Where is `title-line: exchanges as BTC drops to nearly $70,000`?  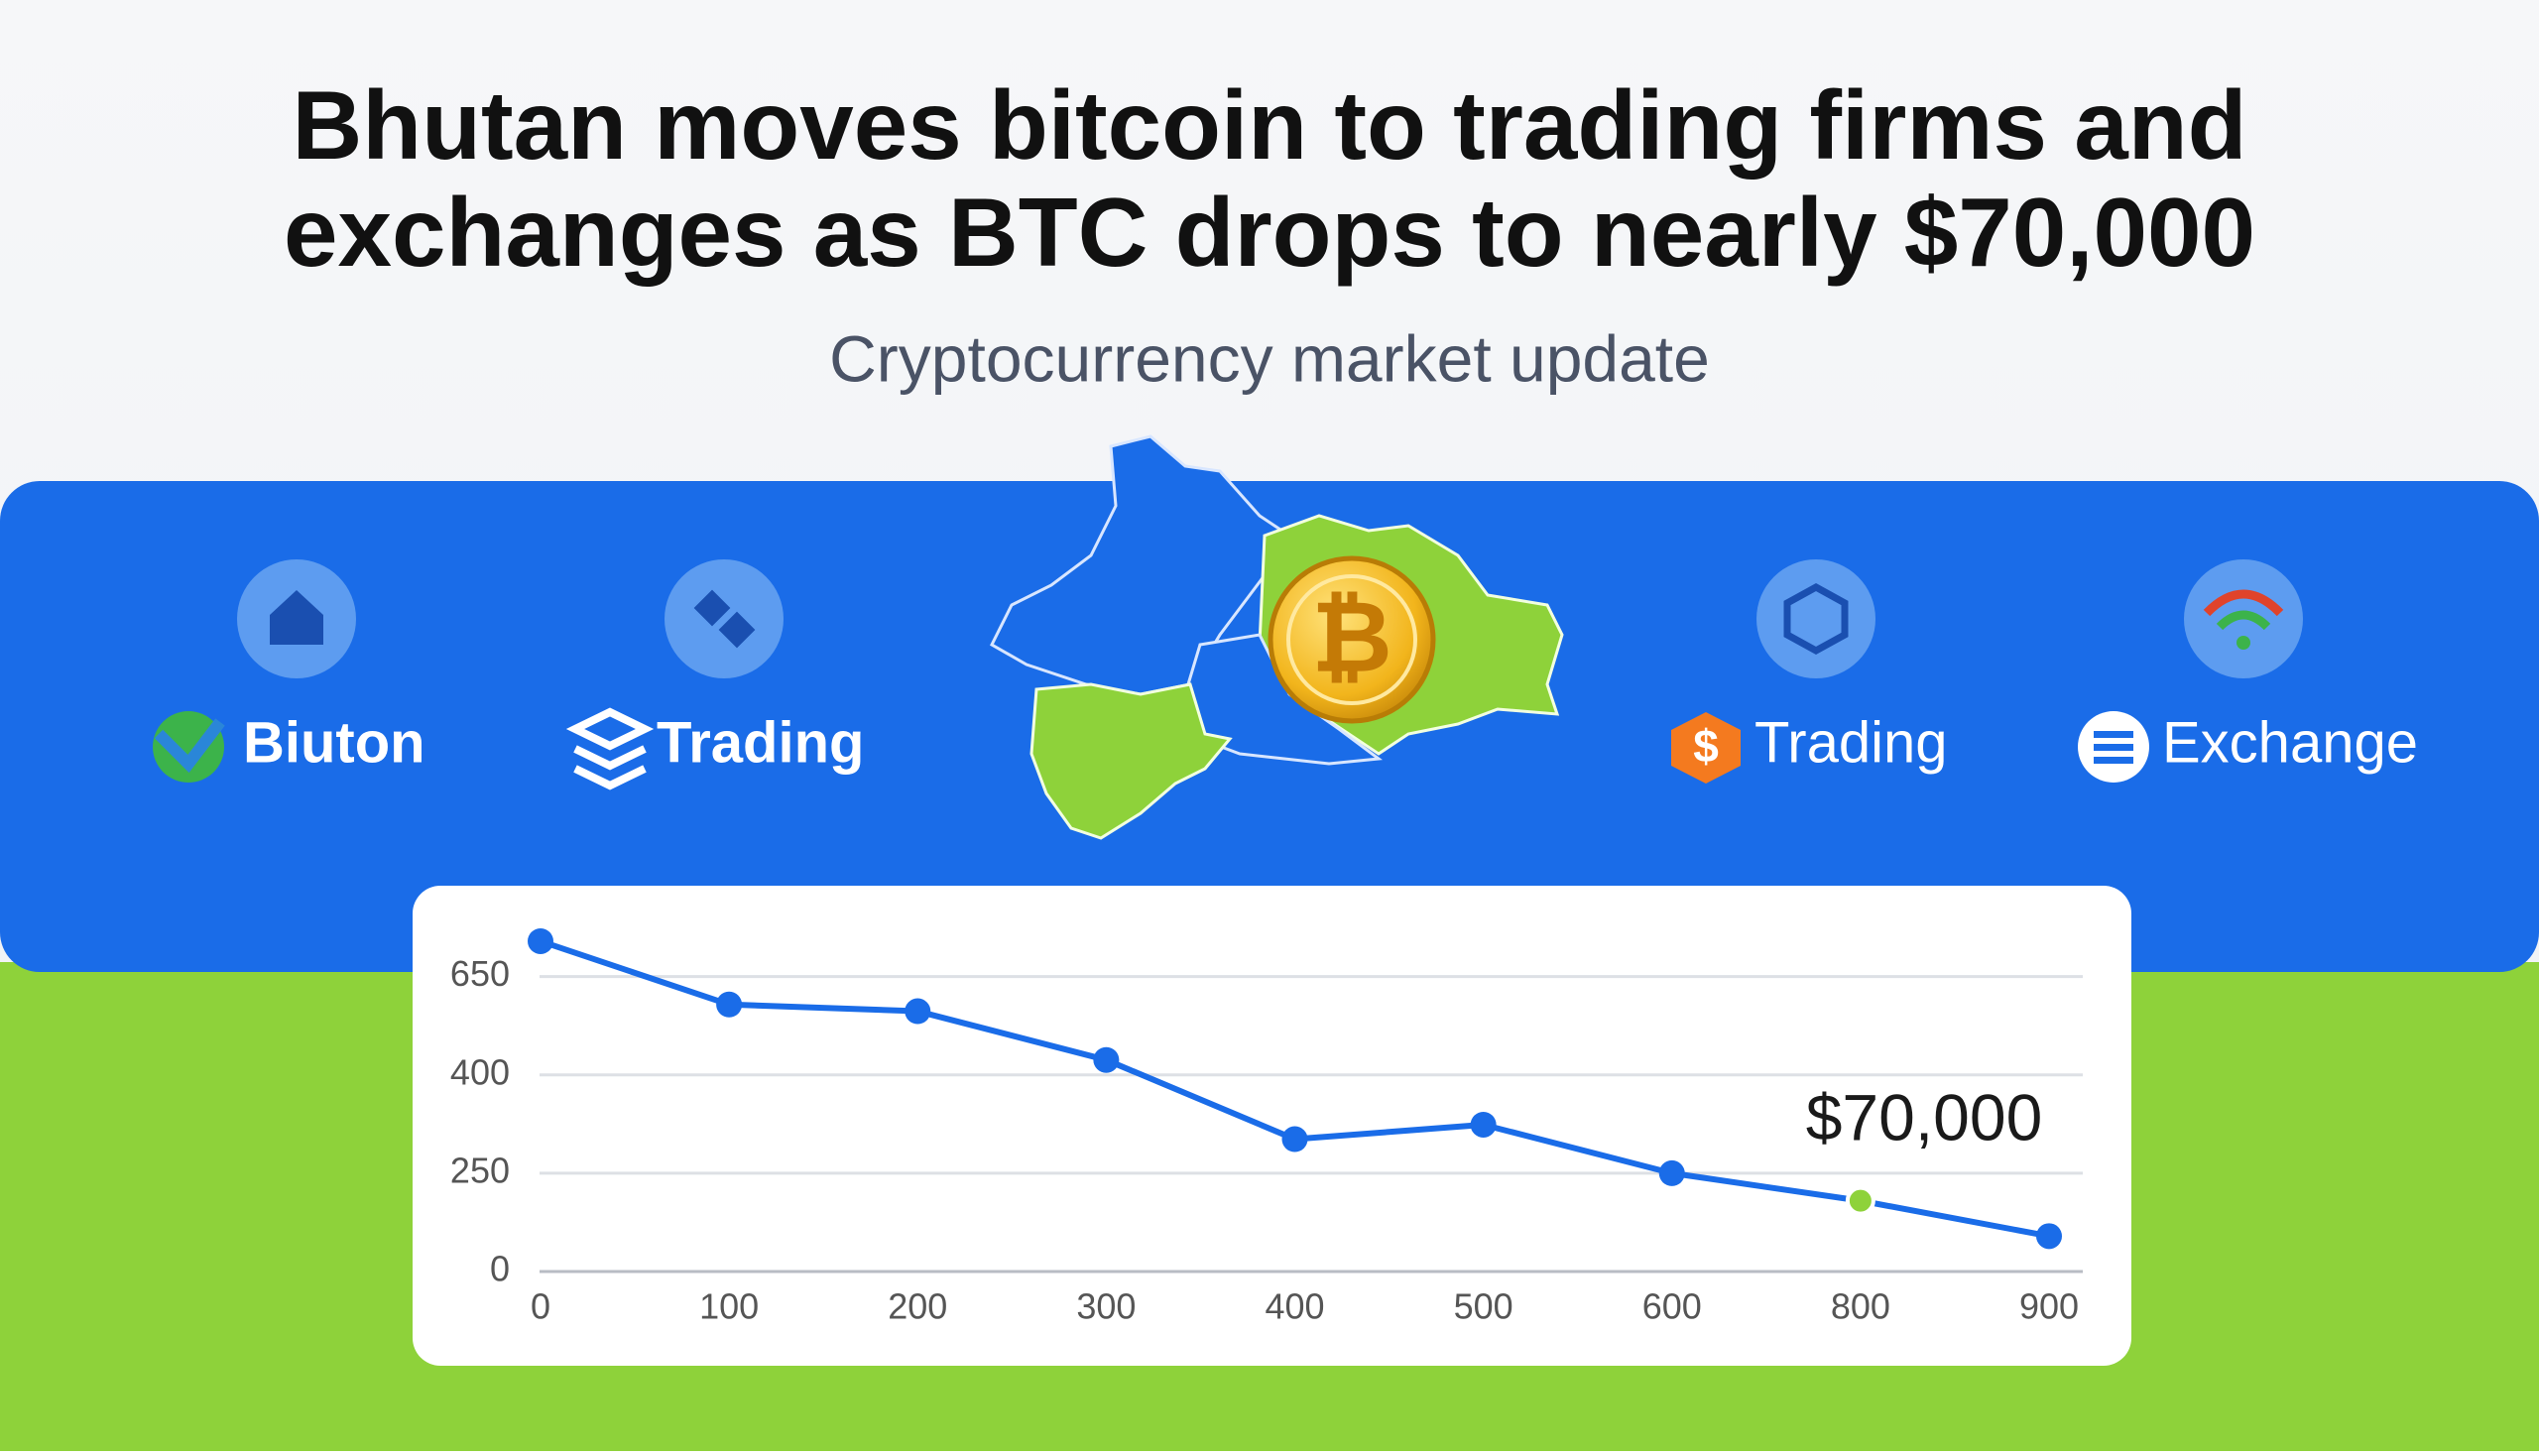
title-line: exchanges as BTC drops to nearly $70,000 is located at coordinates (1269, 232).